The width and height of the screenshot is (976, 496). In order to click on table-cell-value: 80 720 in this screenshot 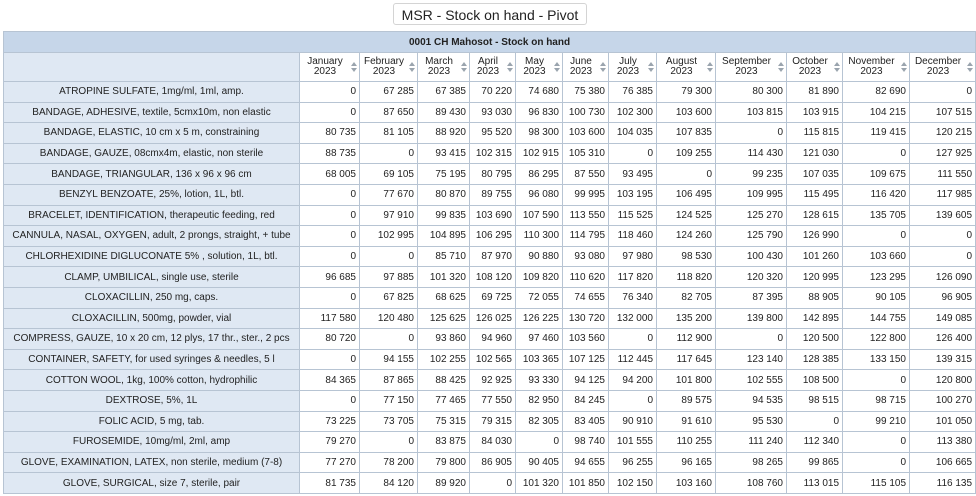, I will do `click(329, 339)`.